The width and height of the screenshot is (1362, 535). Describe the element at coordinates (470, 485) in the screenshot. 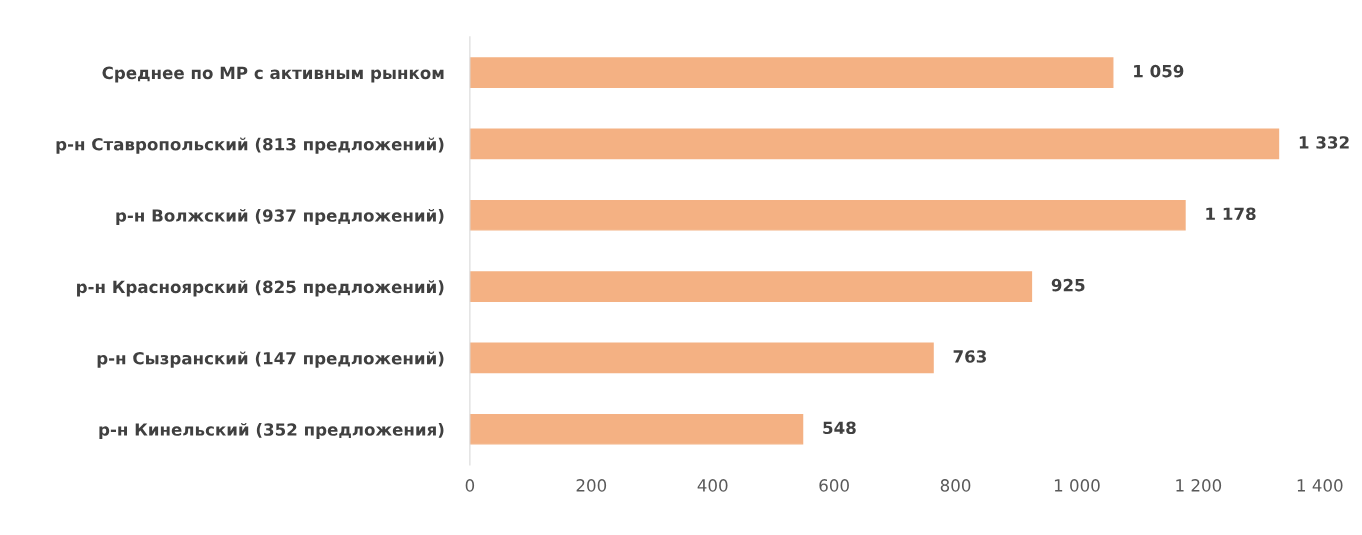

I see `x-tick-label: 0` at that location.